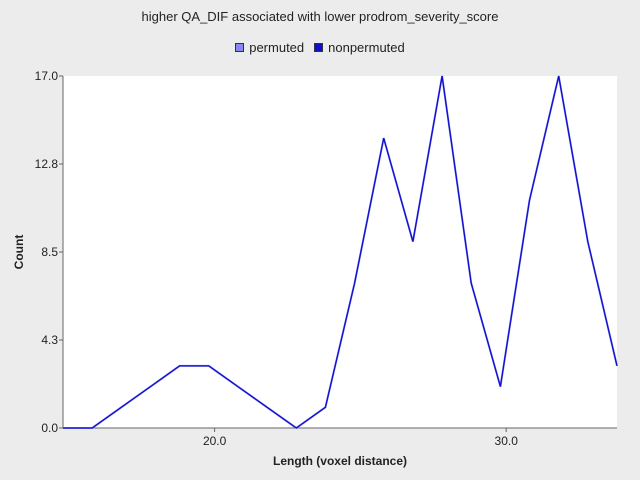  Describe the element at coordinates (507, 441) in the screenshot. I see `x-tick-label: 30.0` at that location.